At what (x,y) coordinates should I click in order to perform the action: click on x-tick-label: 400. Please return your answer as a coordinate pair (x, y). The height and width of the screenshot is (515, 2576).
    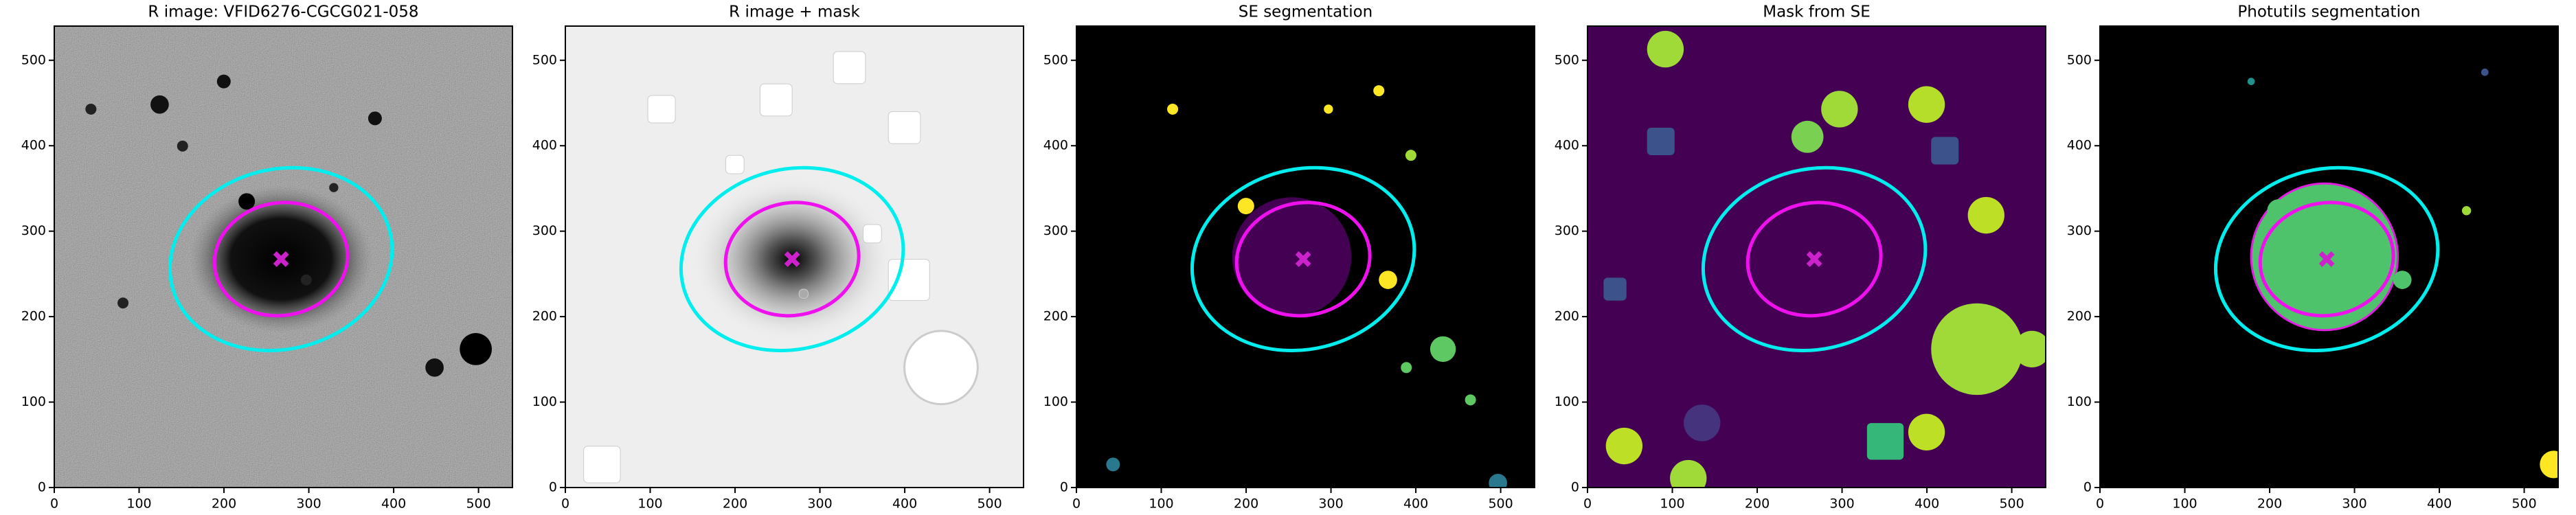
    Looking at the image, I should click on (2439, 504).